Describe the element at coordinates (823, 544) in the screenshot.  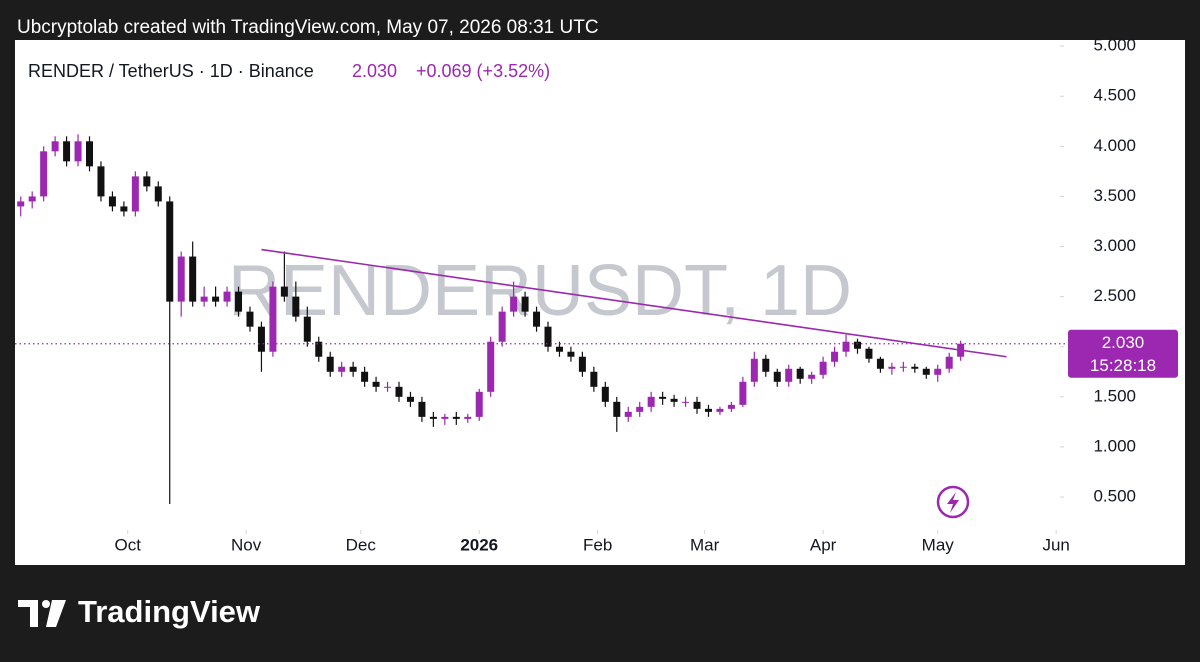
I see `x-tick-label: Apr` at that location.